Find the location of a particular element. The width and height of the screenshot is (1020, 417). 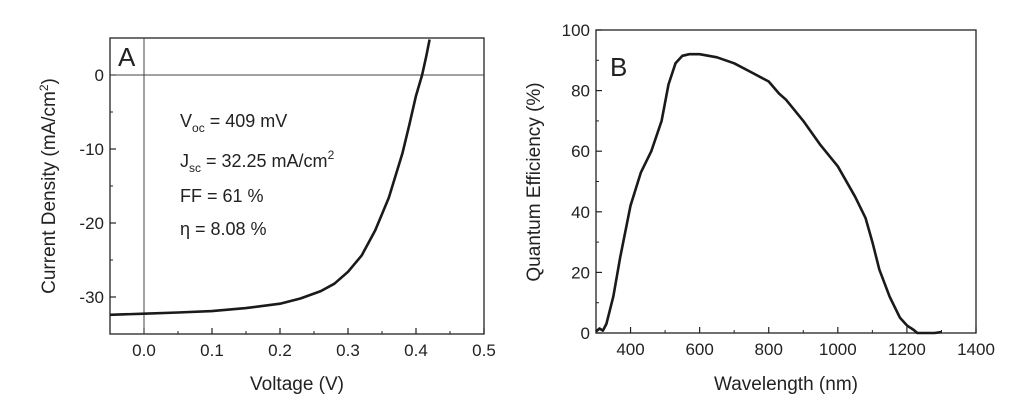

y-tick-label: -10 is located at coordinates (91, 149).